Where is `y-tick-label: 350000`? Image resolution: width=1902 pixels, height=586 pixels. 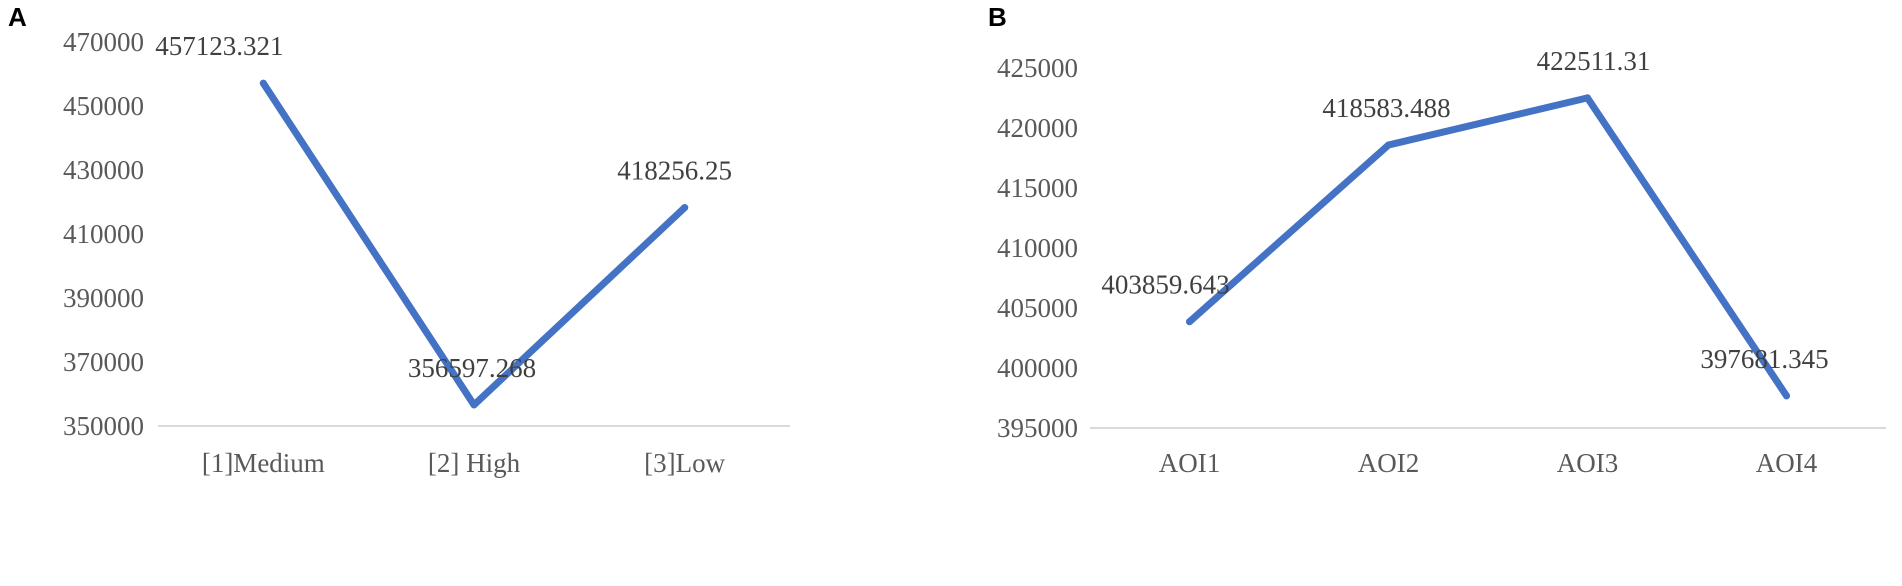 y-tick-label: 350000 is located at coordinates (103, 426).